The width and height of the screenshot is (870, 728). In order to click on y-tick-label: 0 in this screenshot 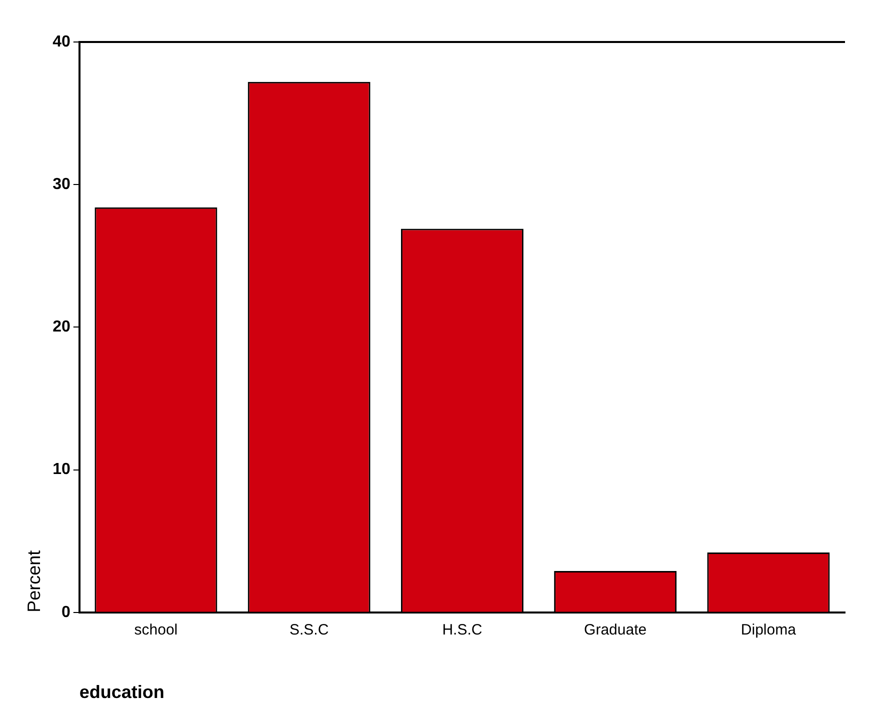, I will do `click(65, 612)`.